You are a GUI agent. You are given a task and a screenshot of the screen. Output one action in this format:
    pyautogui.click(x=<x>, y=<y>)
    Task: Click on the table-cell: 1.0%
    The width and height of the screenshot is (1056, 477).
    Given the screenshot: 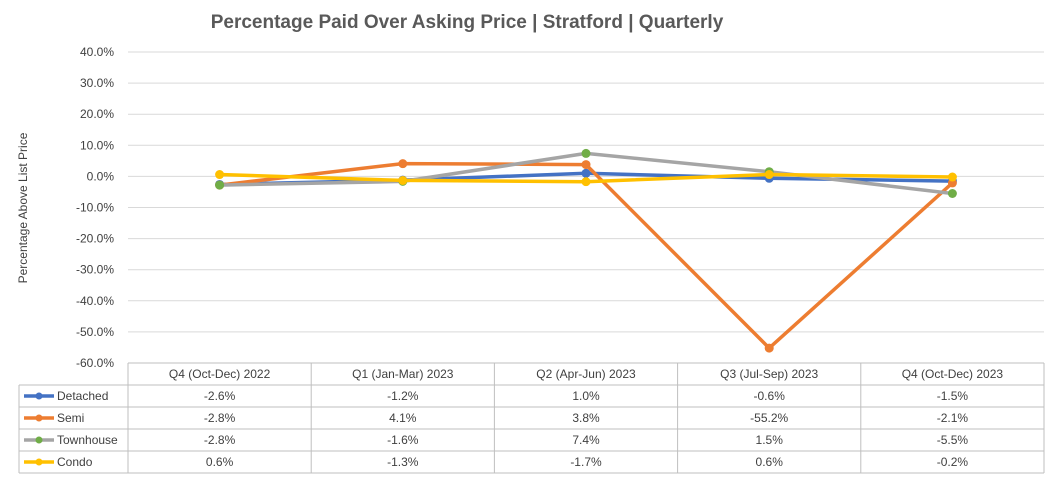 What is the action you would take?
    pyautogui.click(x=586, y=396)
    